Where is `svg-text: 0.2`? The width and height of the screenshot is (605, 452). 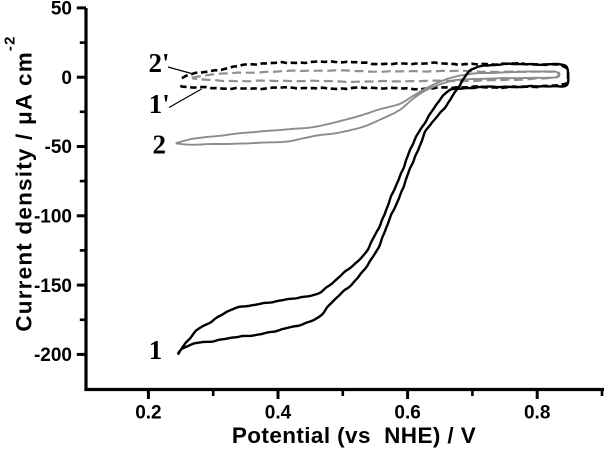 svg-text: 0.2 is located at coordinates (148, 413).